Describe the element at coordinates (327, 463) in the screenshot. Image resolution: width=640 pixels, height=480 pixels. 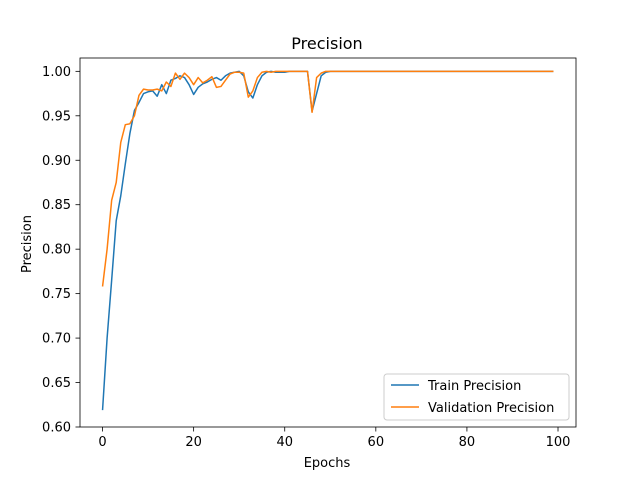
I see `x-axis-title: Epochs` at that location.